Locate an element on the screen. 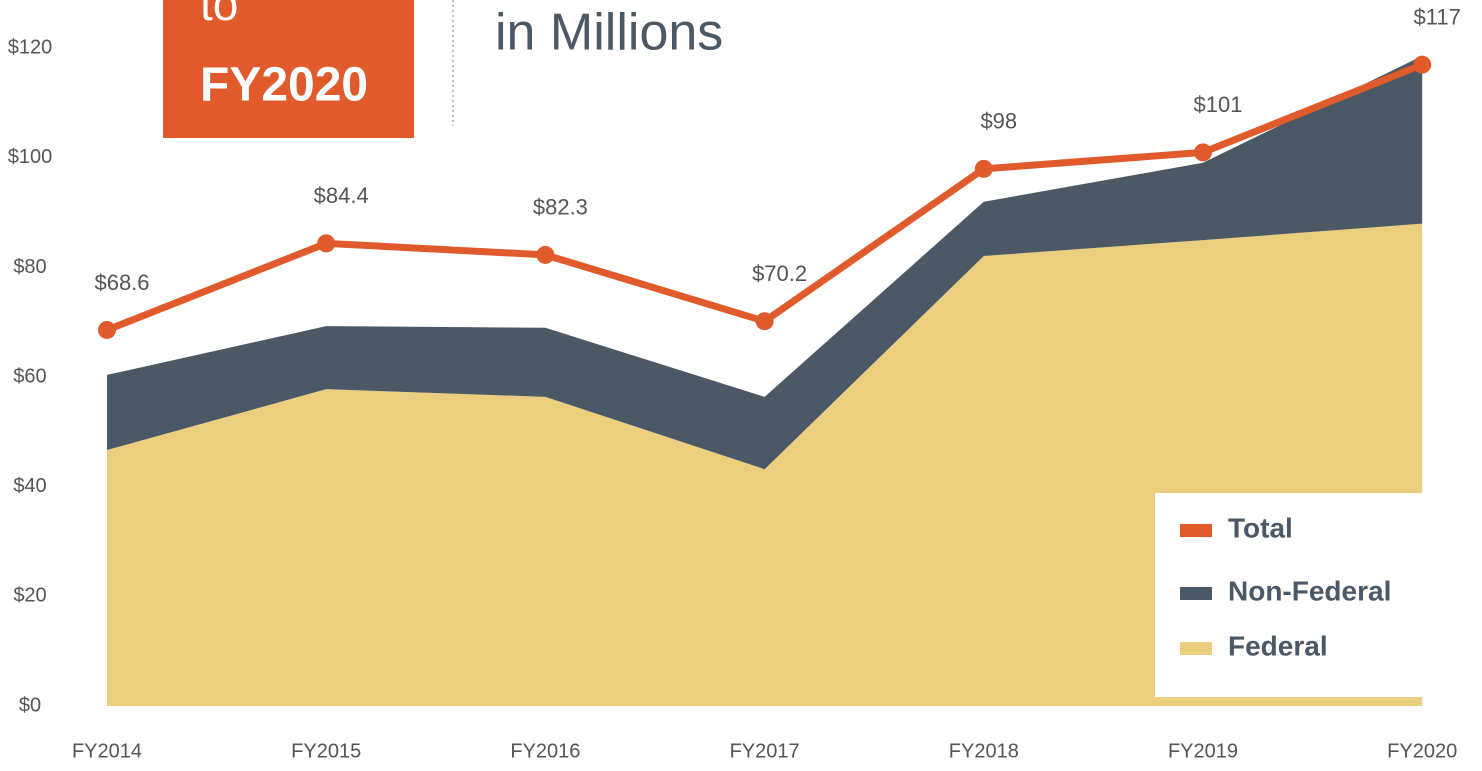  legend: Total Non-Federal Federal is located at coordinates (1290, 595).